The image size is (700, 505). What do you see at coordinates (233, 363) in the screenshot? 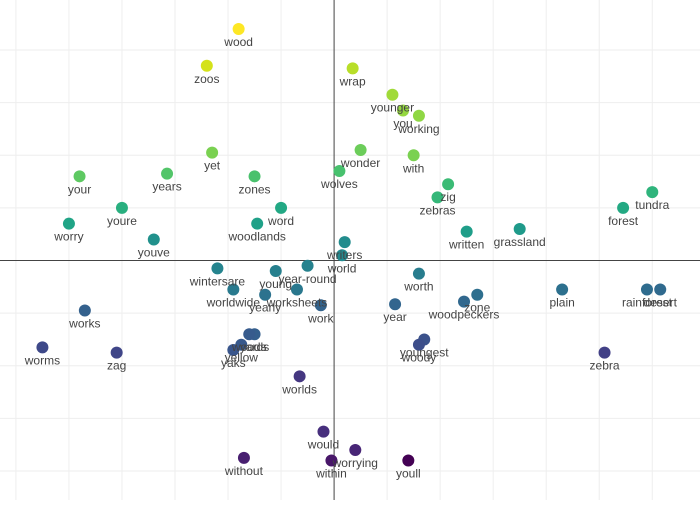
I see `data-label-yaks: yaks` at bounding box center [233, 363].